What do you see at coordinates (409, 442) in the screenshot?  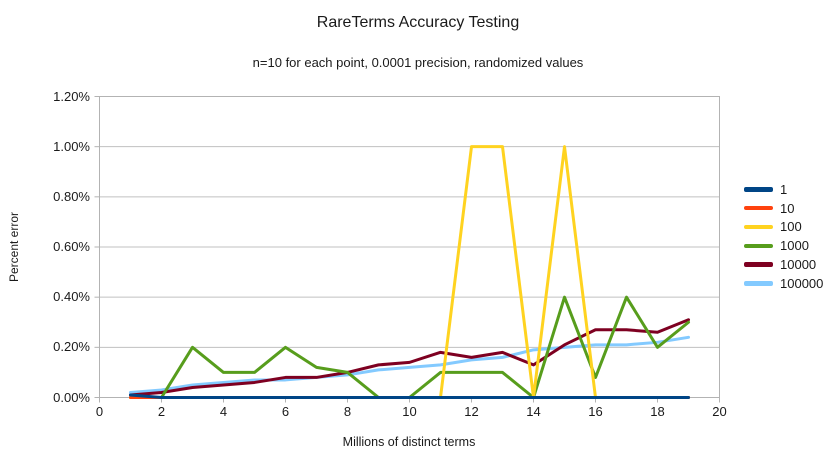 I see `x-axis-title: Millions of distinct terms` at bounding box center [409, 442].